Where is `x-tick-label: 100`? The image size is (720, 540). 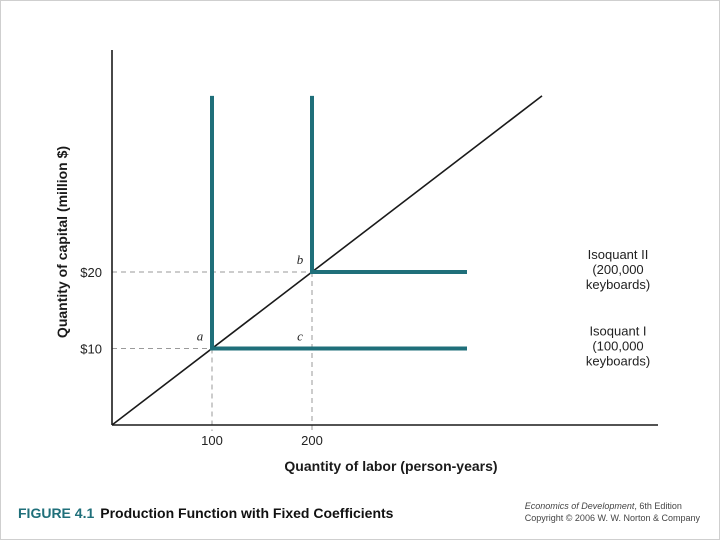
x-tick-label: 100 is located at coordinates (212, 440).